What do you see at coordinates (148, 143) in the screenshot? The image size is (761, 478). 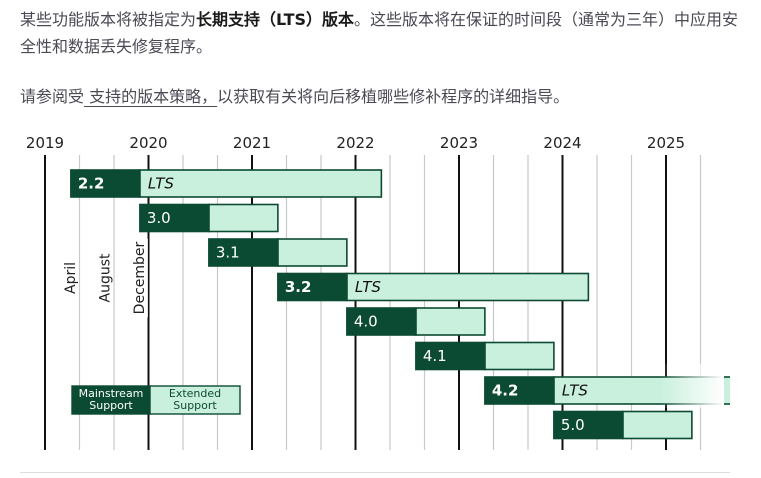 I see `year-label: 2020` at bounding box center [148, 143].